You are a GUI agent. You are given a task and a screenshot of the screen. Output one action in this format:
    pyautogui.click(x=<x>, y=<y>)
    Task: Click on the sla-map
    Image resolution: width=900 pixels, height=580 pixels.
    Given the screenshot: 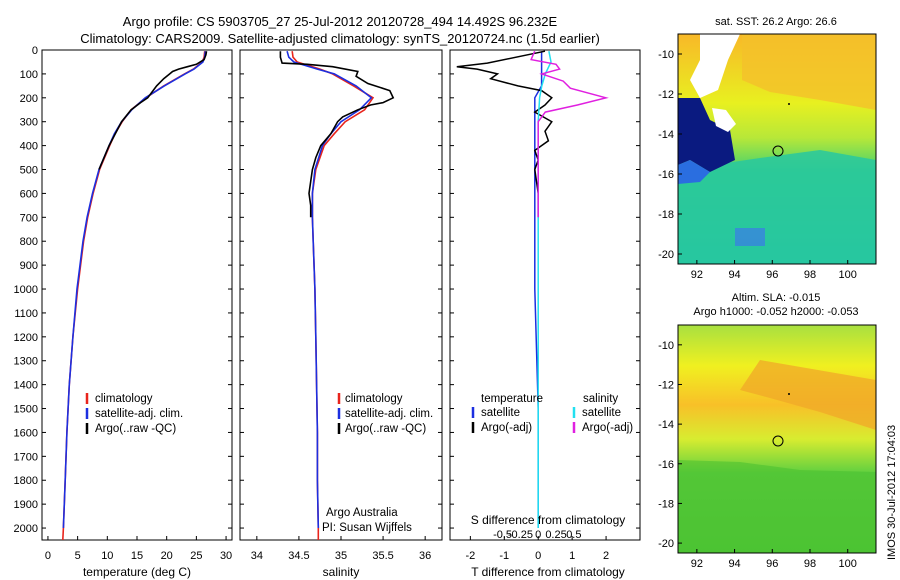 What is the action you would take?
    pyautogui.click(x=777, y=439)
    